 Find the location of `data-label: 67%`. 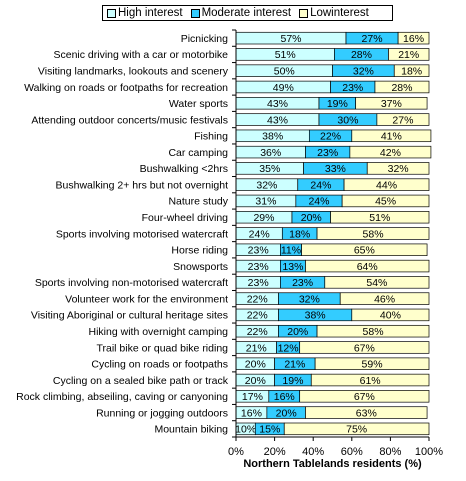

data-label: 67% is located at coordinates (364, 397).